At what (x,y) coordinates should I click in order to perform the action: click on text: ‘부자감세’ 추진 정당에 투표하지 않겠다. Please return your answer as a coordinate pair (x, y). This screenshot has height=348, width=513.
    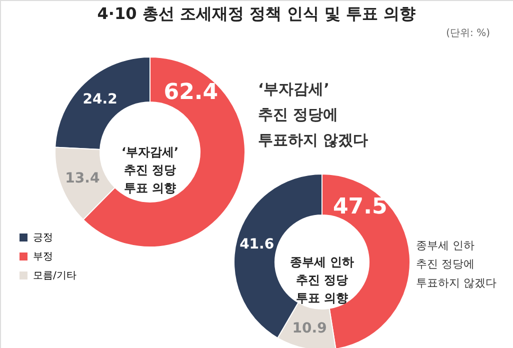
    Looking at the image, I should click on (313, 114).